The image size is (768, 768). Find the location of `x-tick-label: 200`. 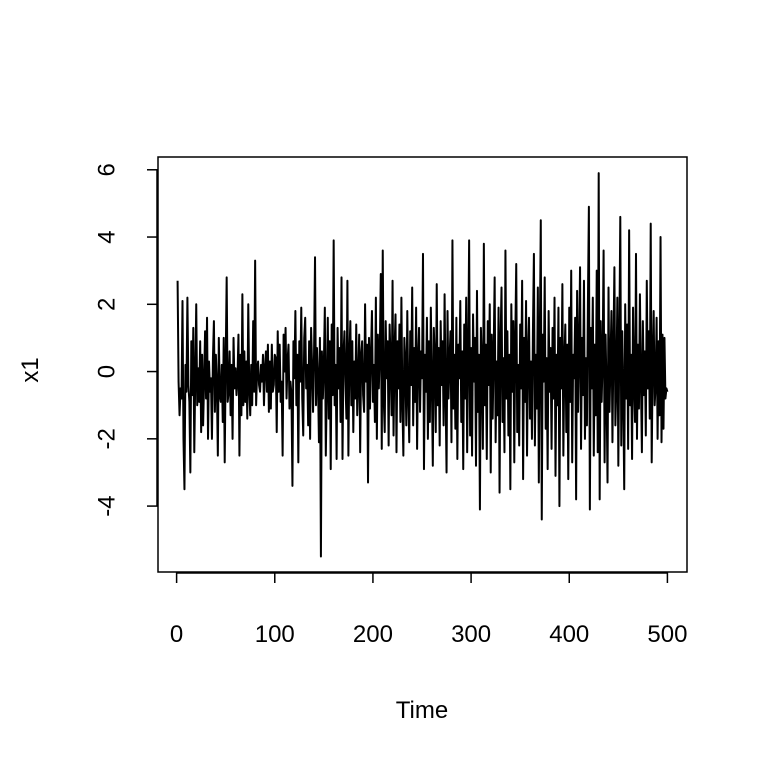

x-tick-label: 200 is located at coordinates (373, 634).